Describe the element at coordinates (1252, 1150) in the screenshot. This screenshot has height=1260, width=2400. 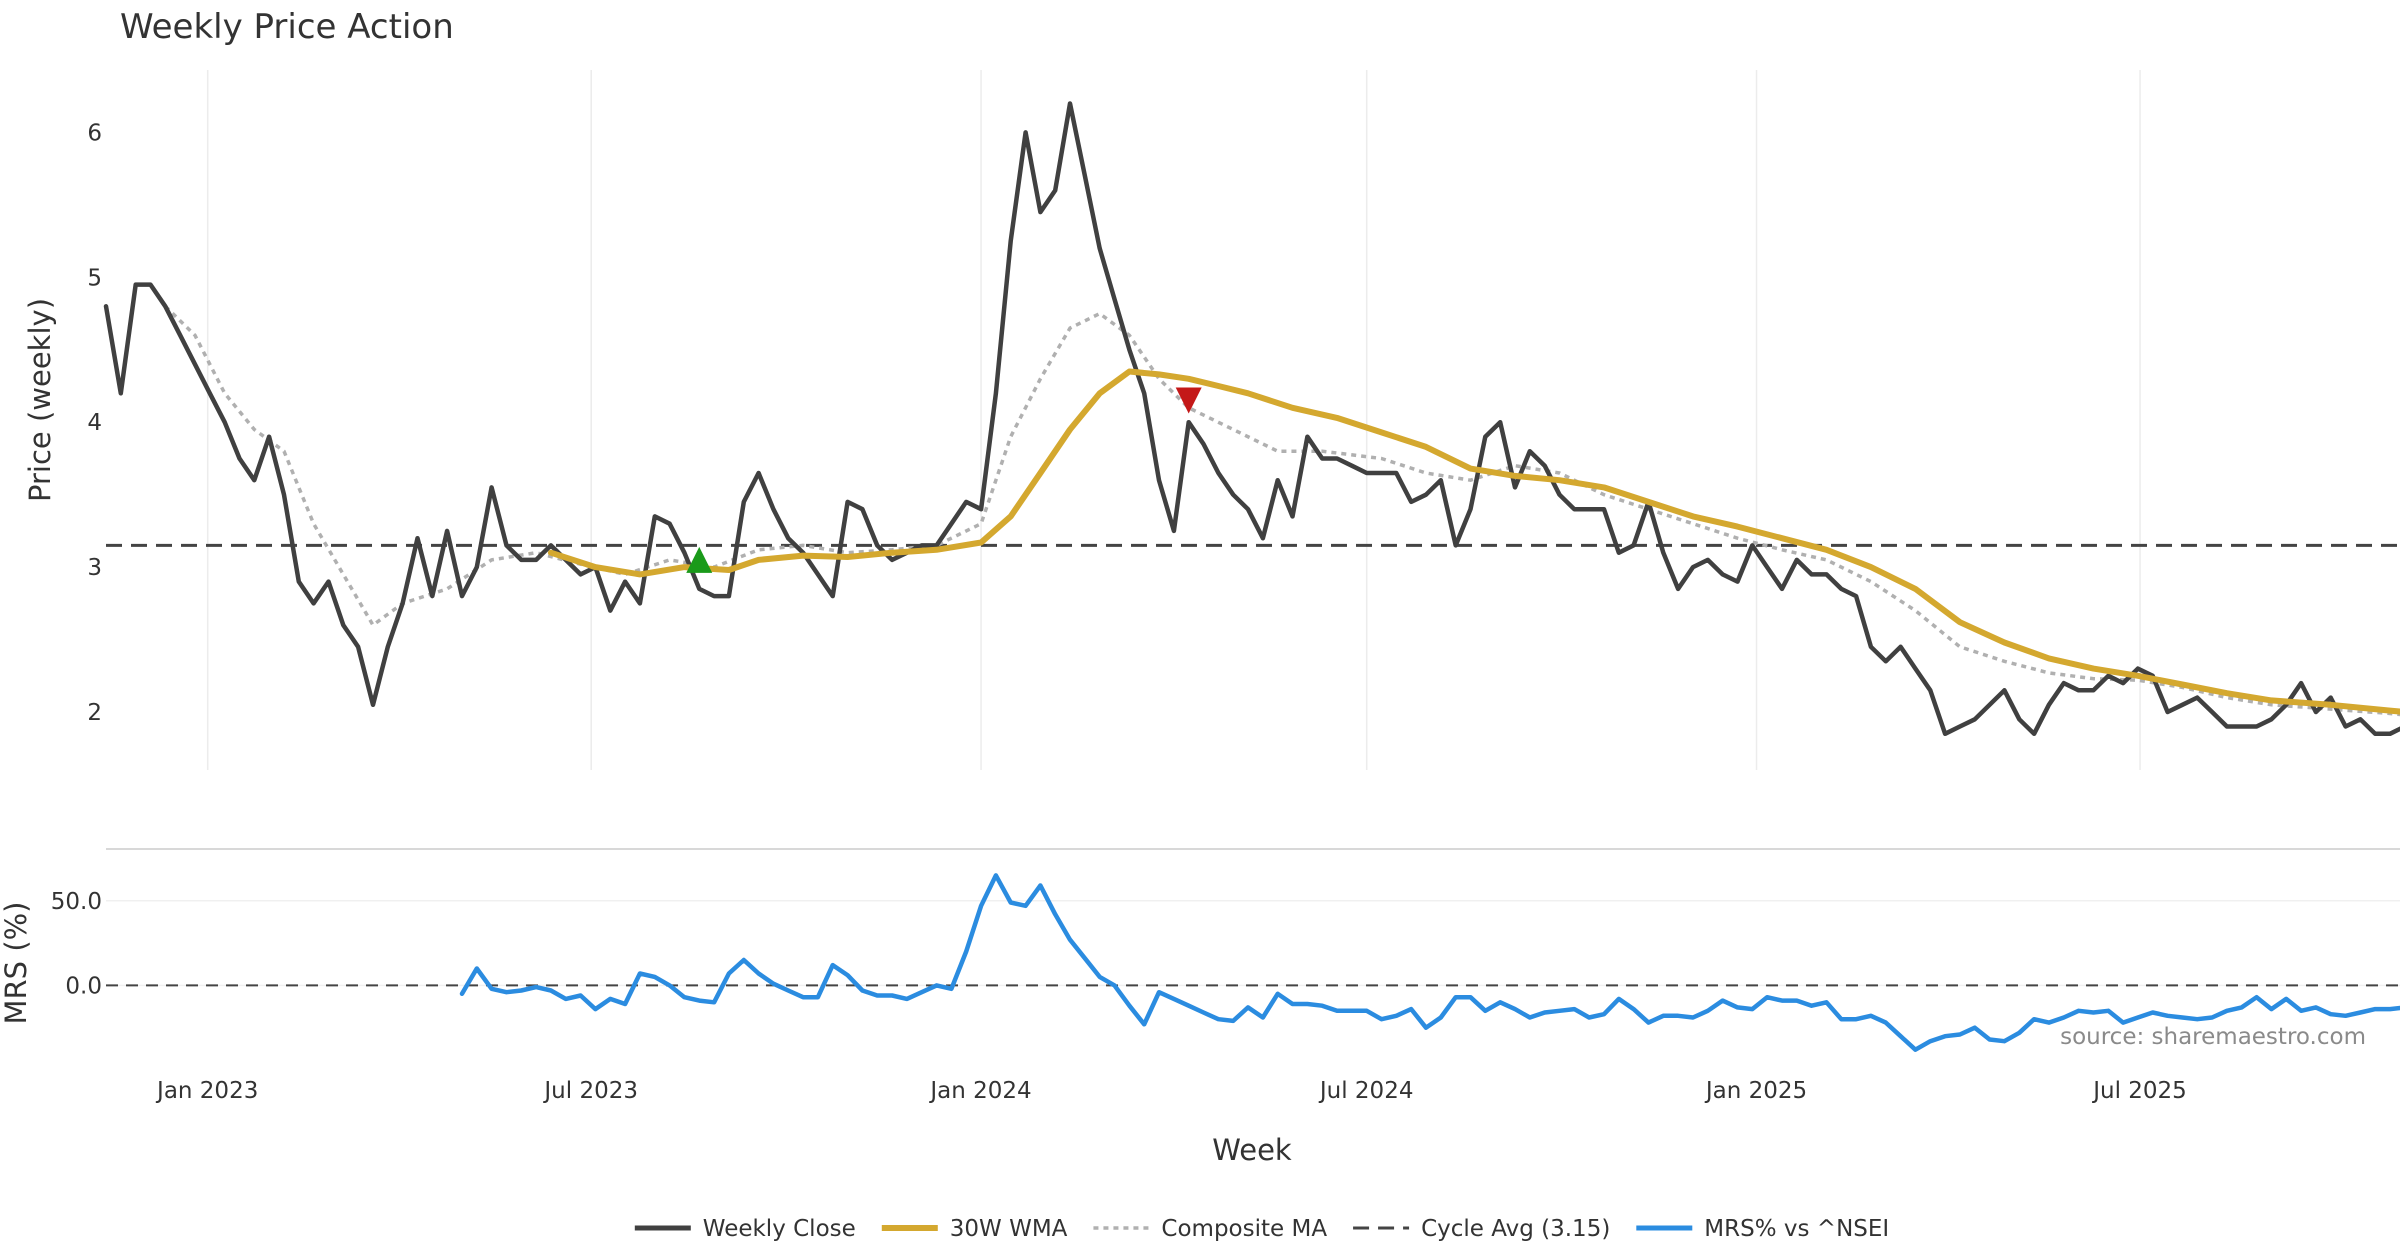
I see `x-axis-label: Week` at that location.